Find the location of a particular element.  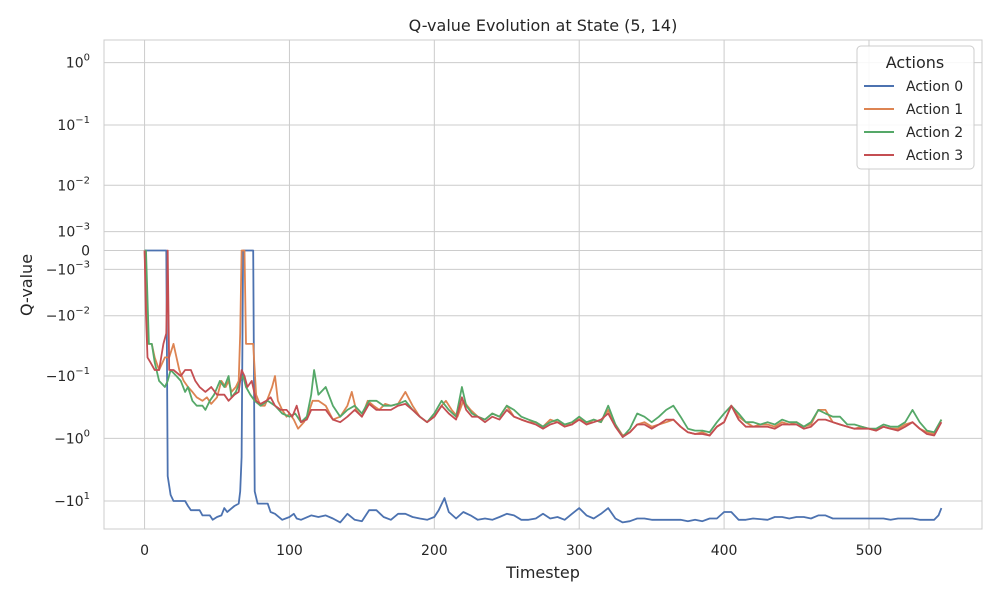

y-tick-label: 0 is located at coordinates (85, 252).